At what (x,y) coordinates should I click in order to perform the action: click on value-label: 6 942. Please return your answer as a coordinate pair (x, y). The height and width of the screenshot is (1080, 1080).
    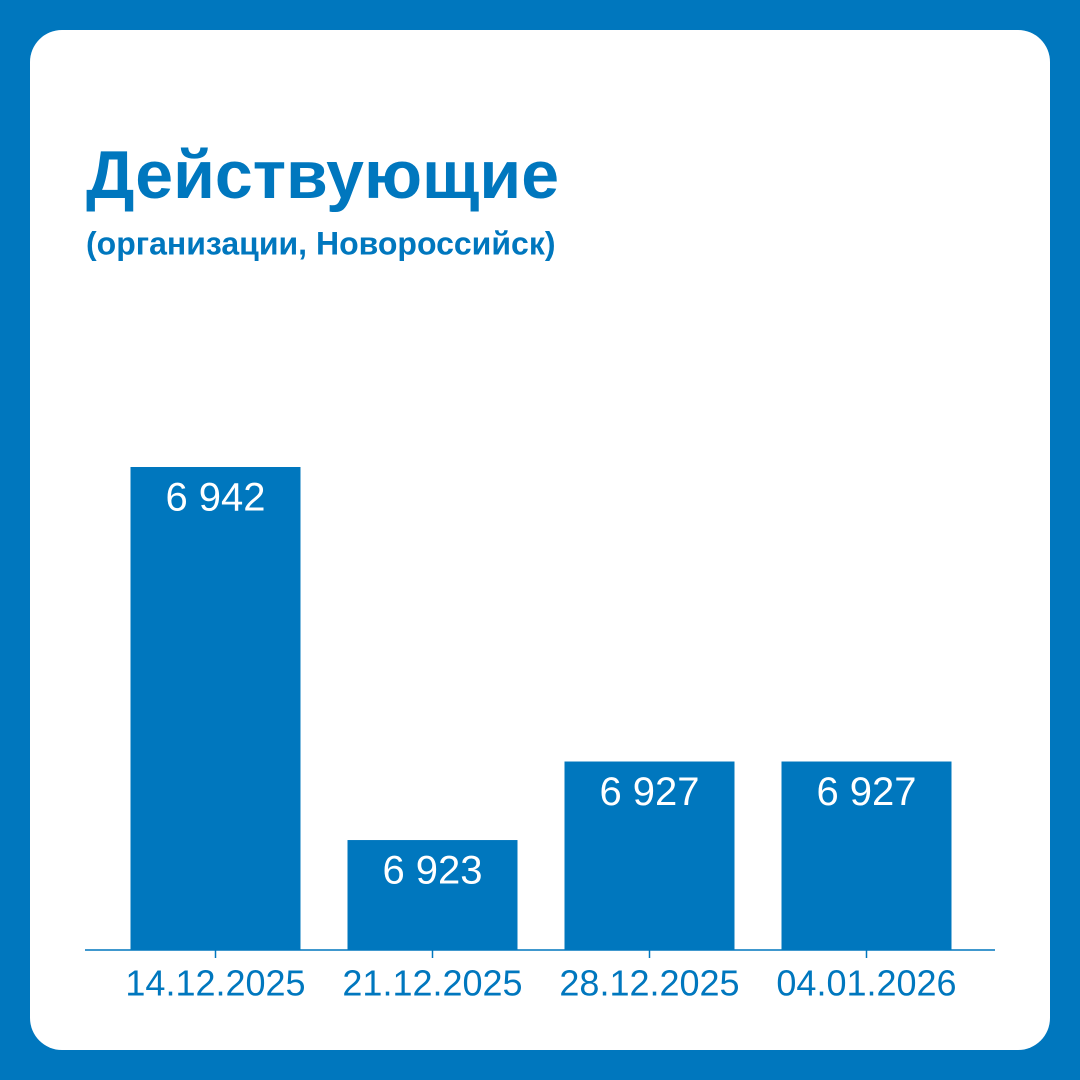
    Looking at the image, I should click on (215, 498).